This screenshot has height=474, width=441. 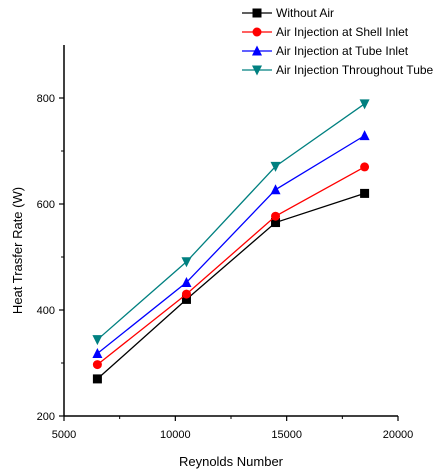 I want to click on y-tick-label: 200, so click(x=46, y=417).